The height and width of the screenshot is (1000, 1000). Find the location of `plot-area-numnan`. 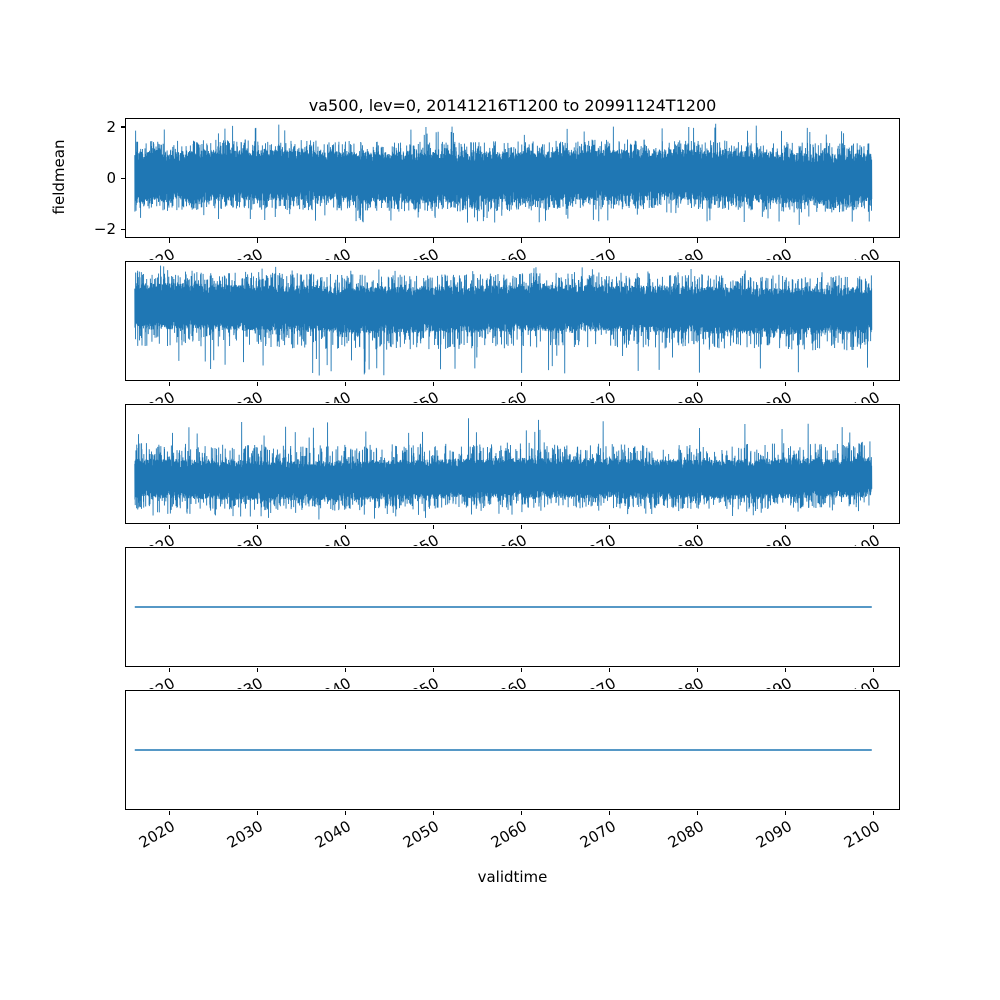

plot-area-numnan is located at coordinates (512, 750).